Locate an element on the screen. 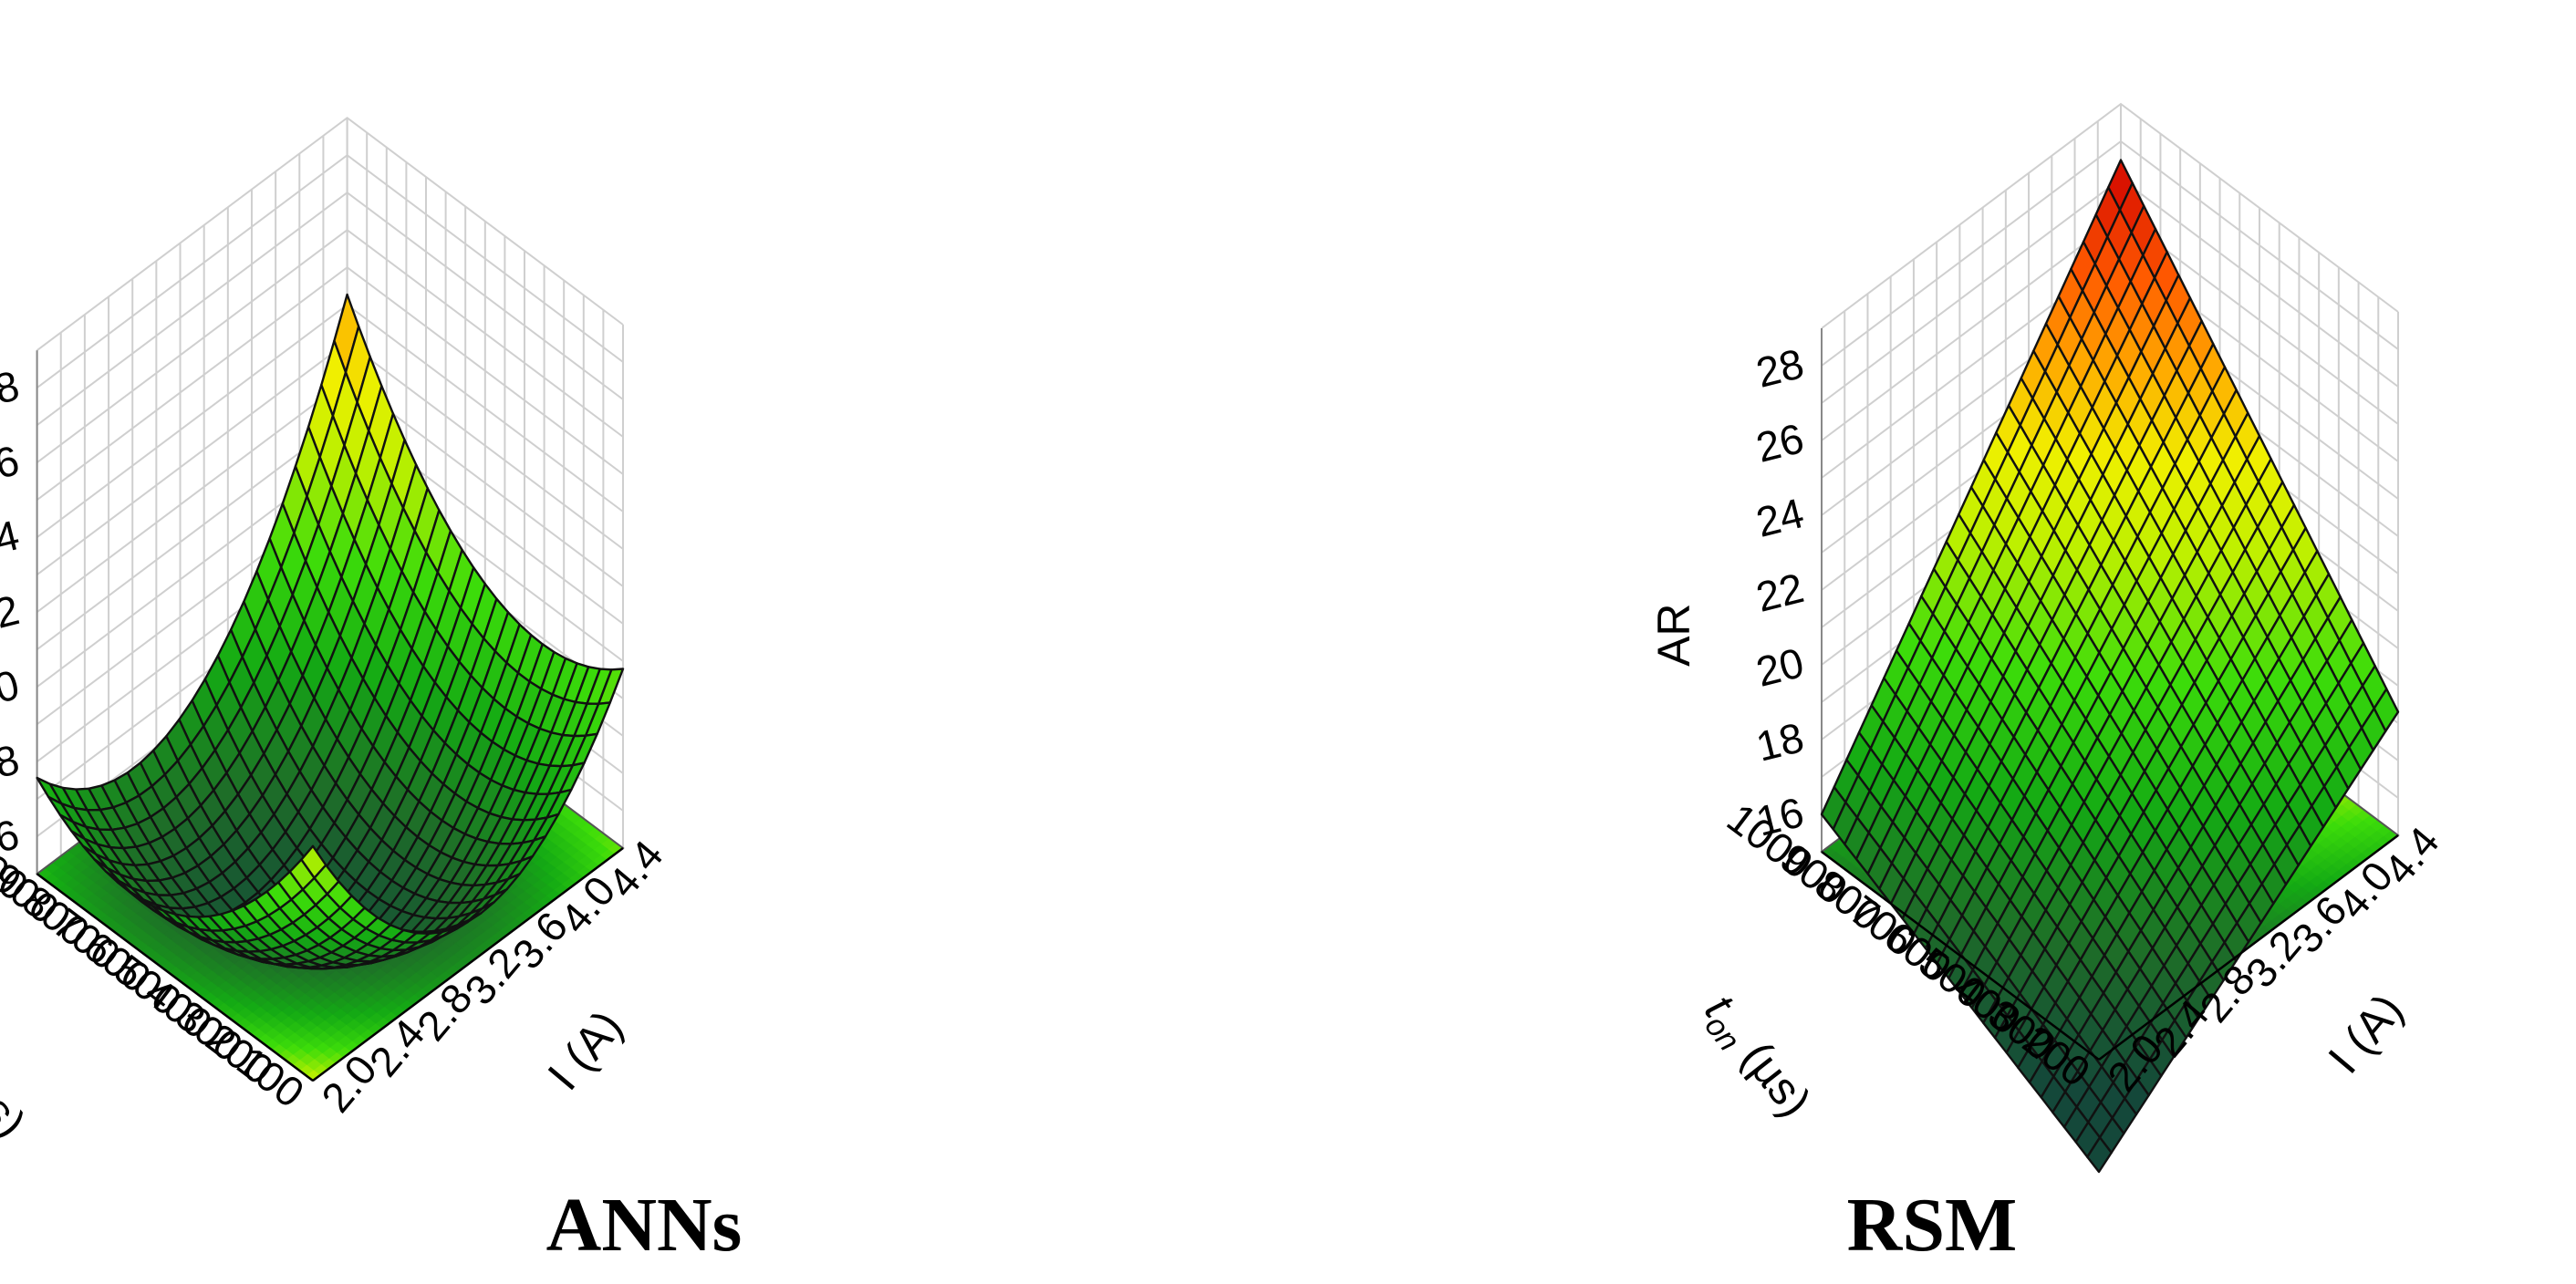 Image resolution: width=2576 pixels, height=1284 pixels. ann-z-tick: 28 is located at coordinates (12, 390).